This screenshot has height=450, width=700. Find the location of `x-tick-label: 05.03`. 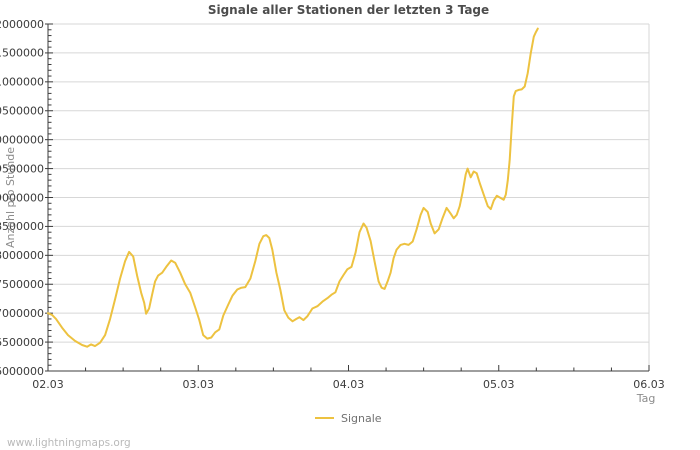

x-tick-label: 05.03 is located at coordinates (499, 384).